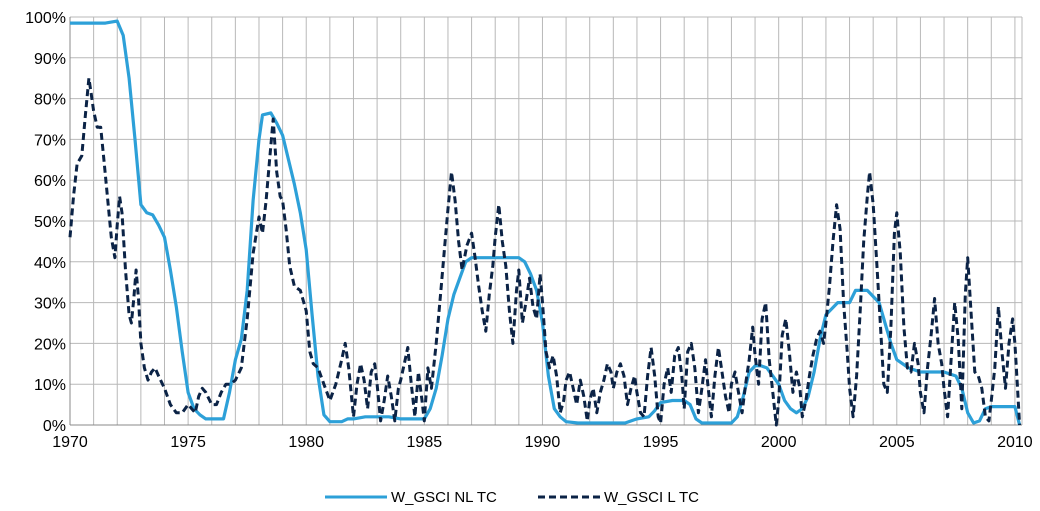 The width and height of the screenshot is (1040, 511). I want to click on y-tick-label: 0%, so click(54, 426).